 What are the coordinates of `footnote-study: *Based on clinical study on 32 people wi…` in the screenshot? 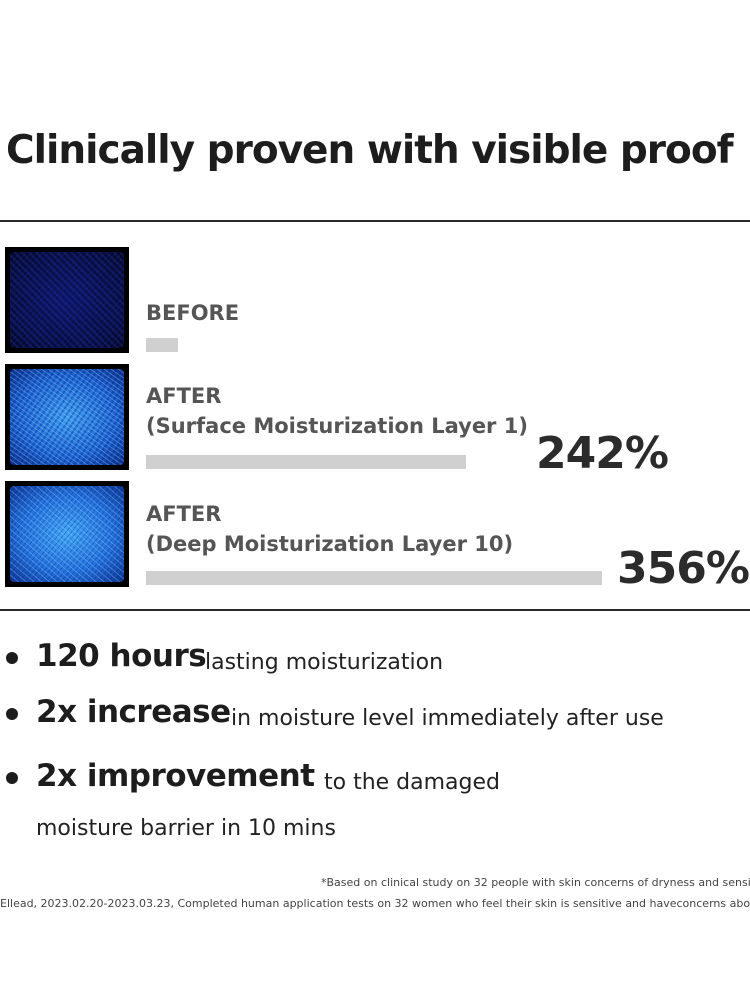 It's located at (535, 882).